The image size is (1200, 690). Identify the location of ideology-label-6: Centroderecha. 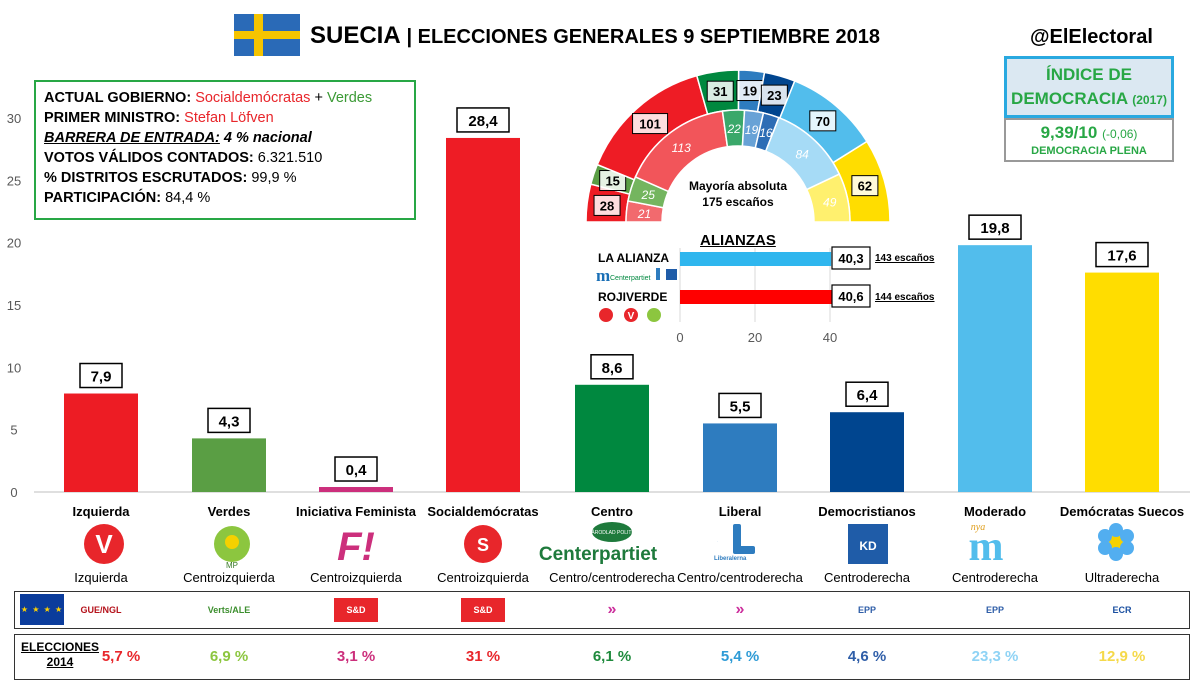
(867, 577).